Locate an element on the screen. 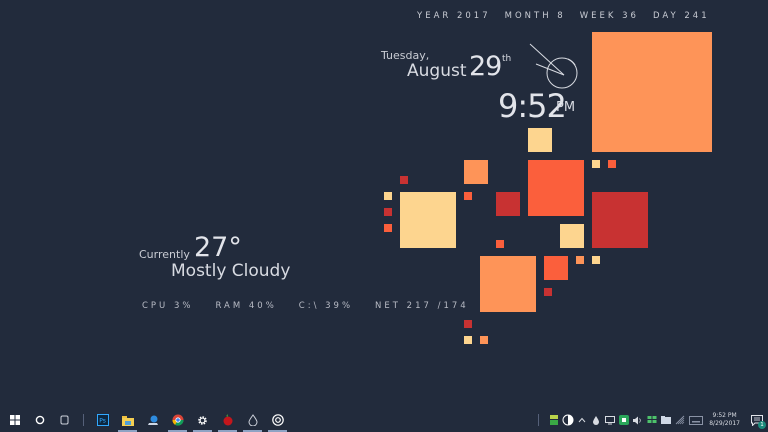  droplet-app-button is located at coordinates (252, 420).